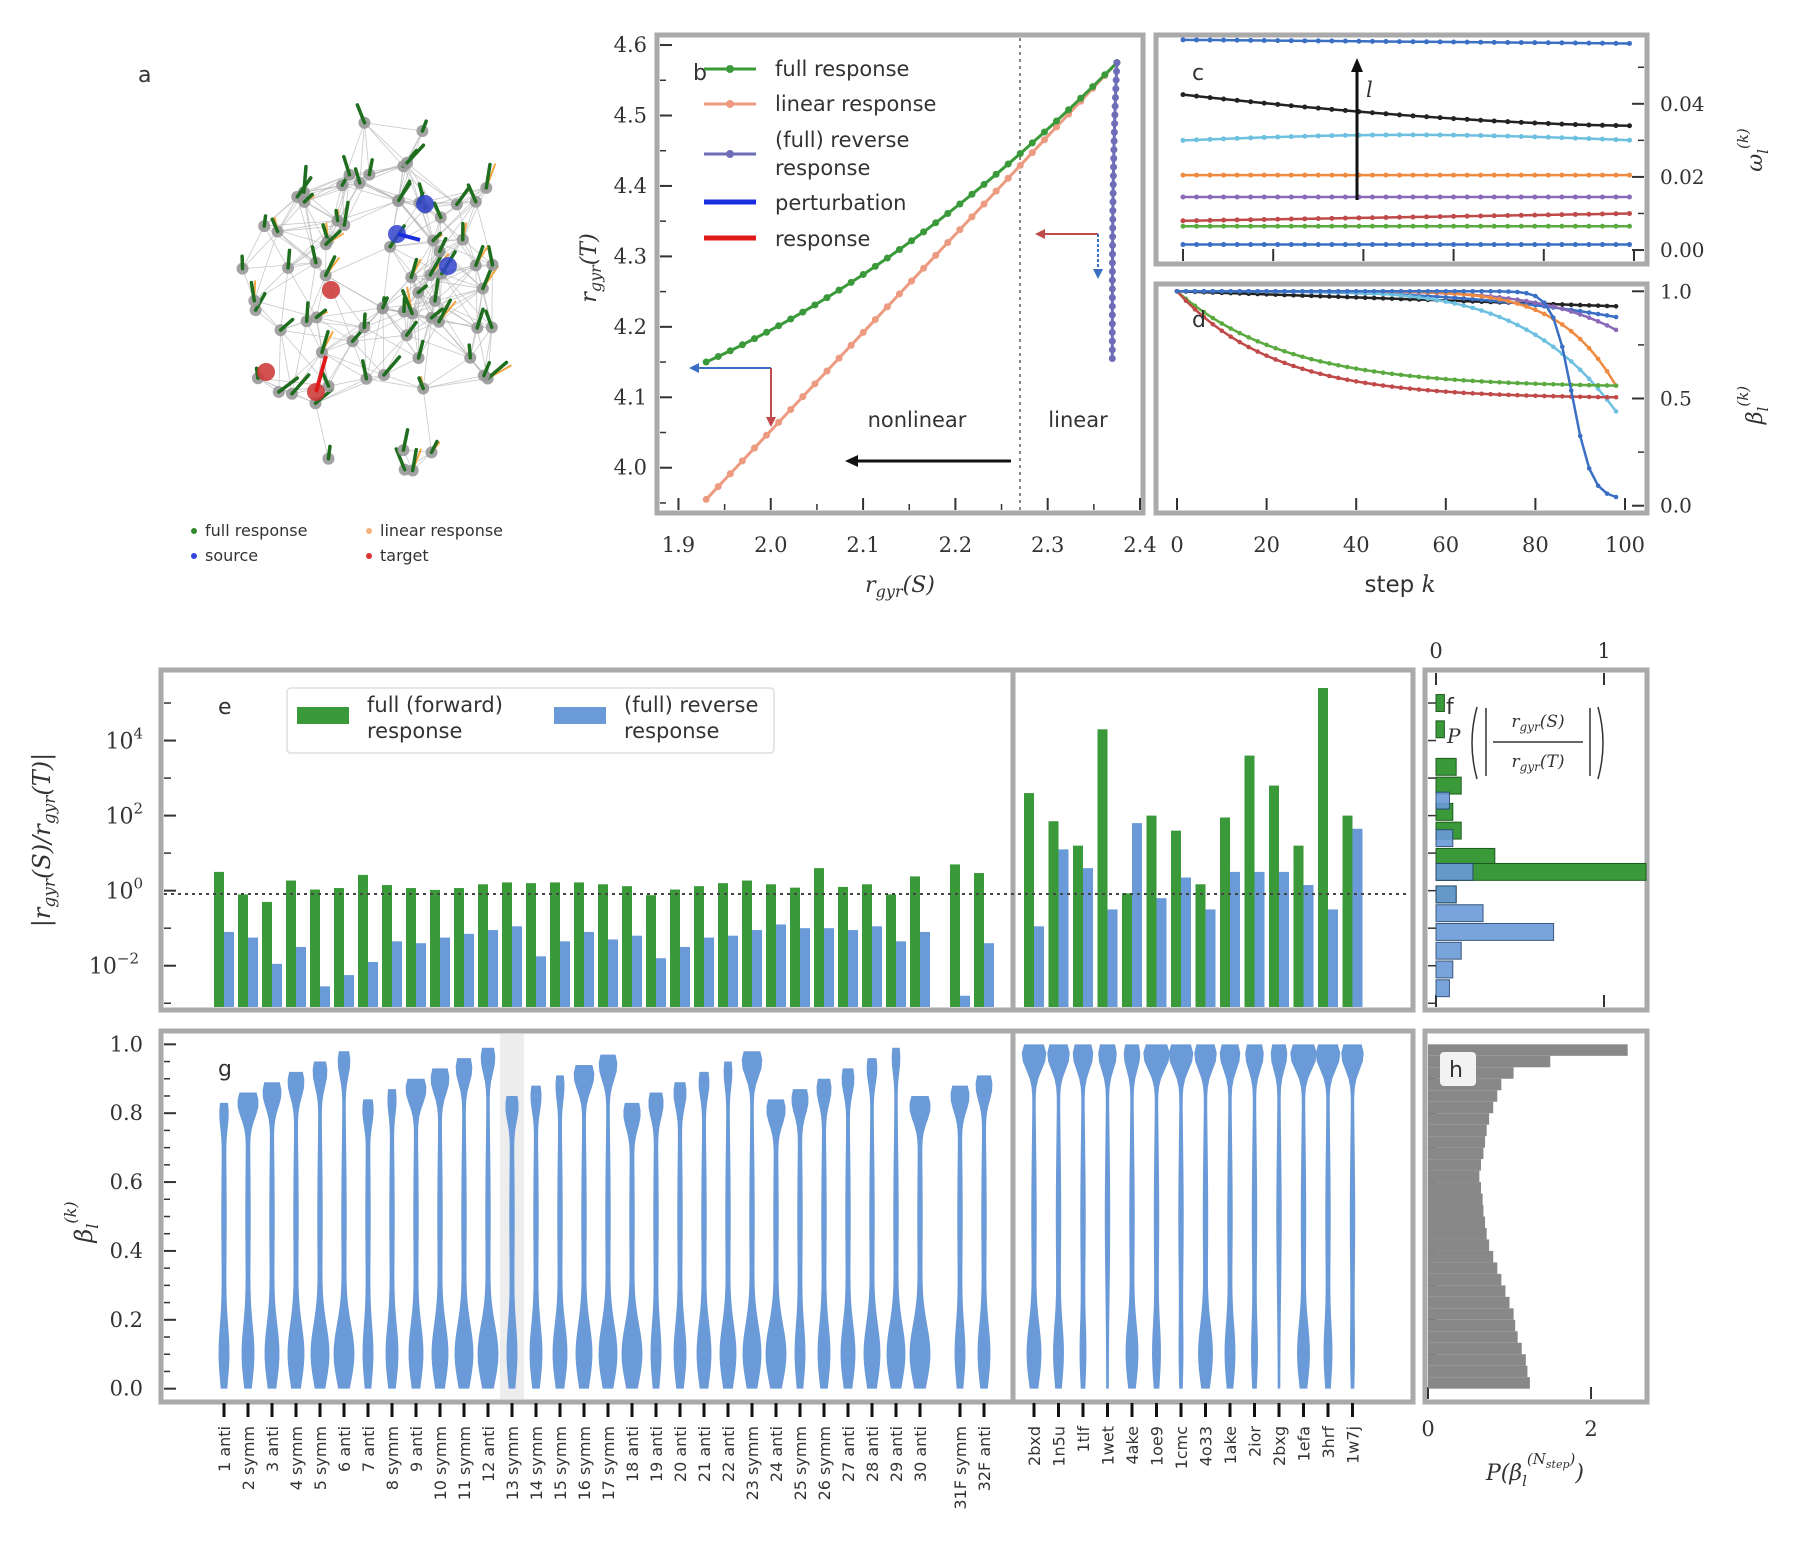  What do you see at coordinates (144, 75) in the screenshot?
I see `panel-a-label: a` at bounding box center [144, 75].